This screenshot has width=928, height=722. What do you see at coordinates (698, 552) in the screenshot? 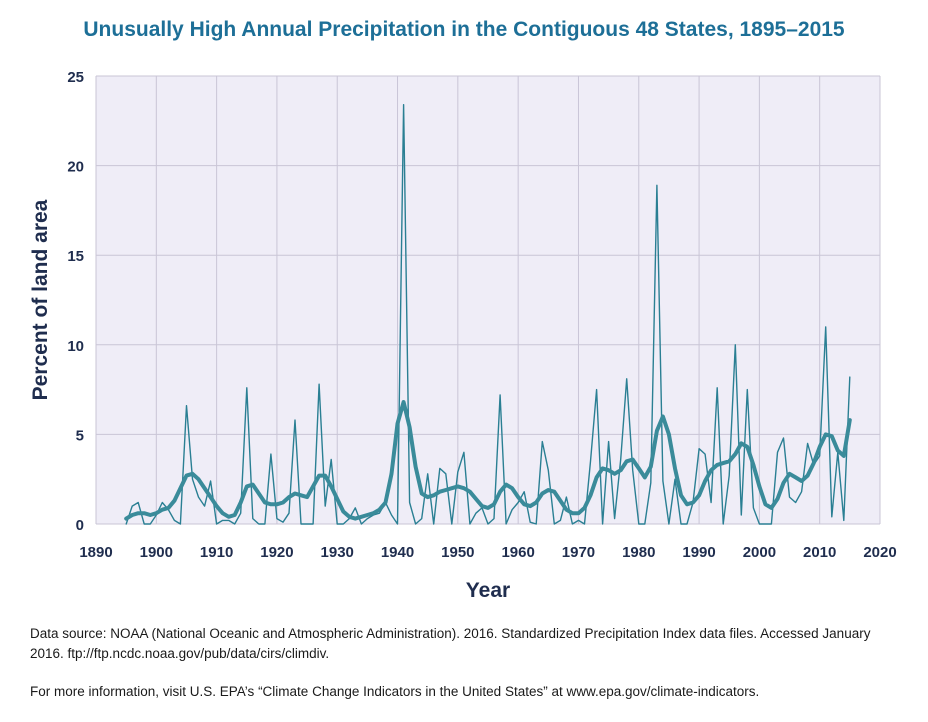
I see `x-tick-label: 1990` at bounding box center [698, 552].